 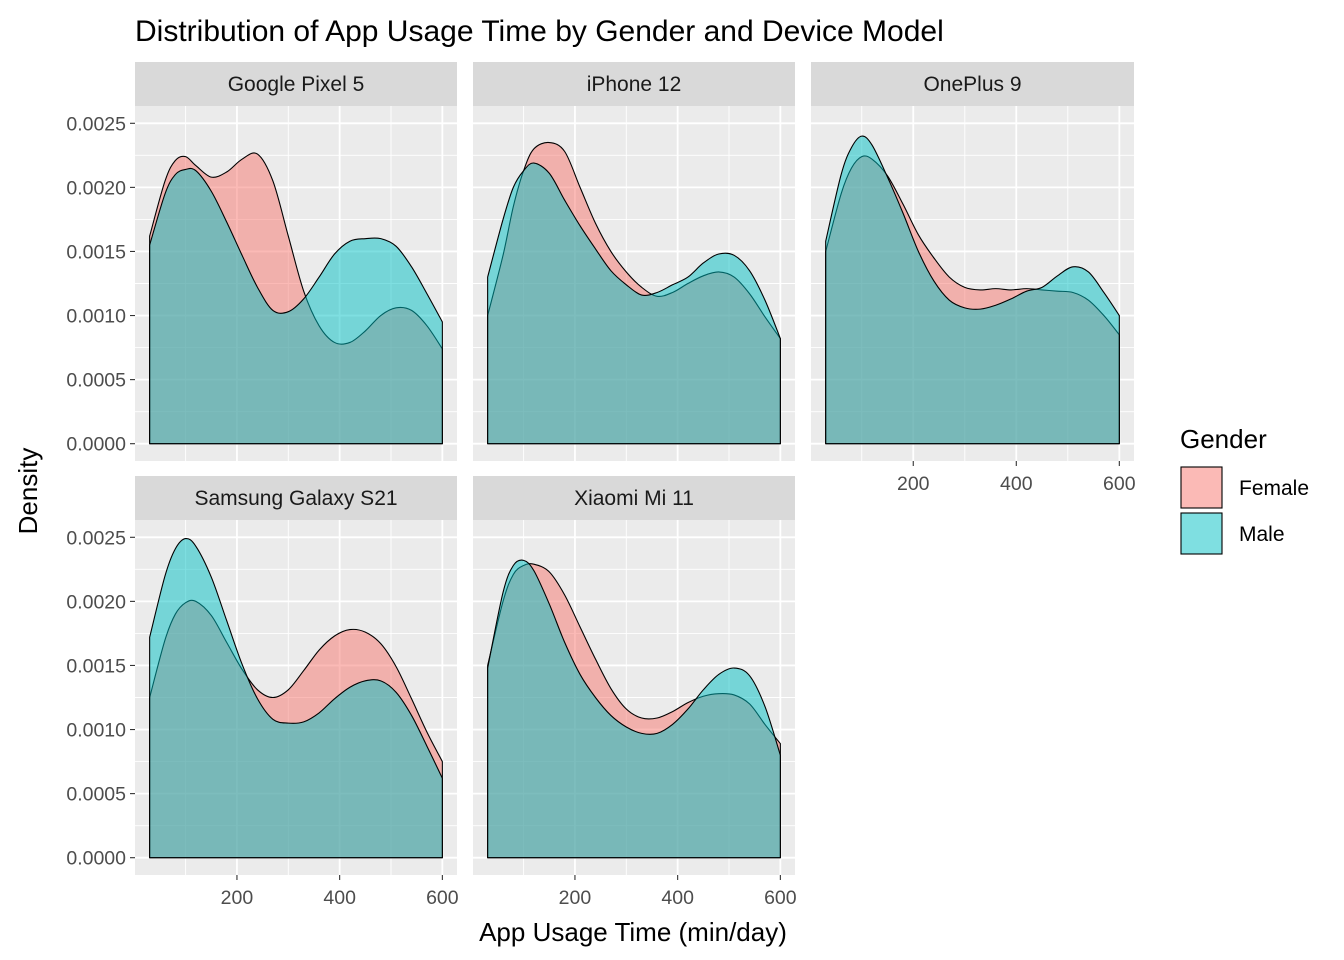 What do you see at coordinates (296, 698) in the screenshot?
I see `density-area-male-samsung-galaxy-s21` at bounding box center [296, 698].